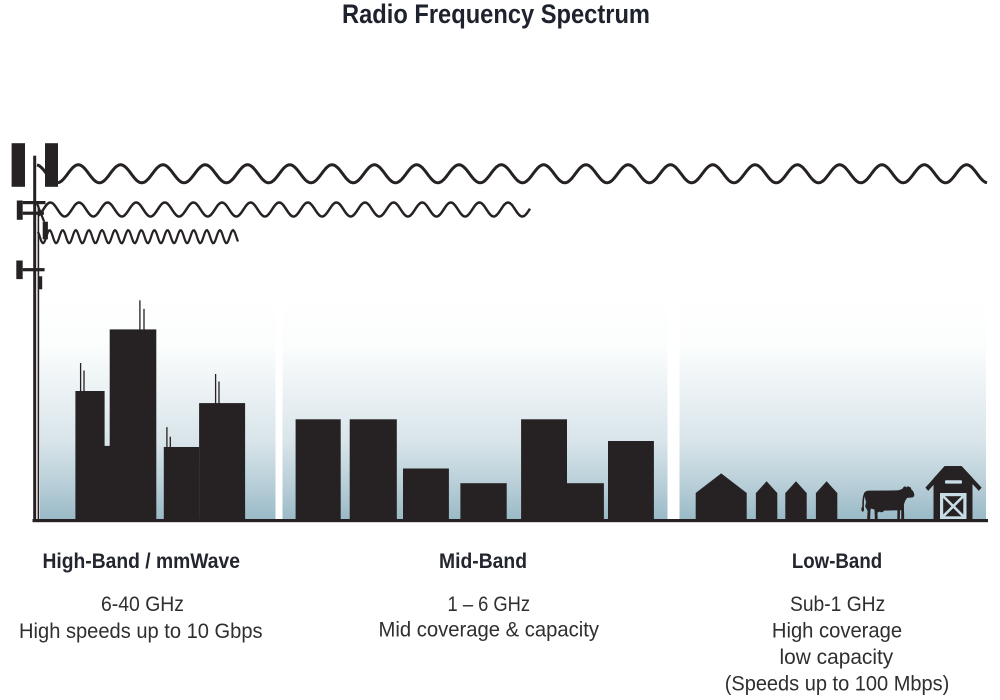  I want to click on svg-text: 6-40 GHz, so click(142, 604).